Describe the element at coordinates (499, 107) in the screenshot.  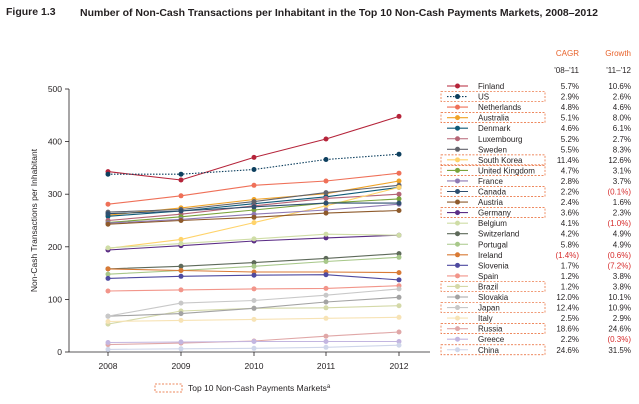
I see `legend-label: Netherlands` at that location.